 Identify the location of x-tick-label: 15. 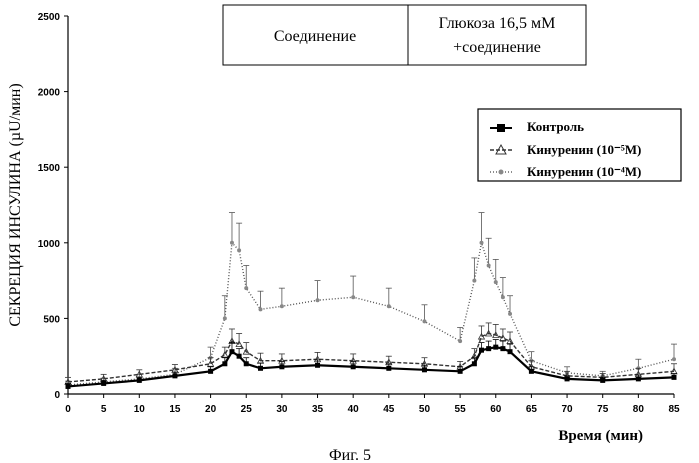
(175, 409).